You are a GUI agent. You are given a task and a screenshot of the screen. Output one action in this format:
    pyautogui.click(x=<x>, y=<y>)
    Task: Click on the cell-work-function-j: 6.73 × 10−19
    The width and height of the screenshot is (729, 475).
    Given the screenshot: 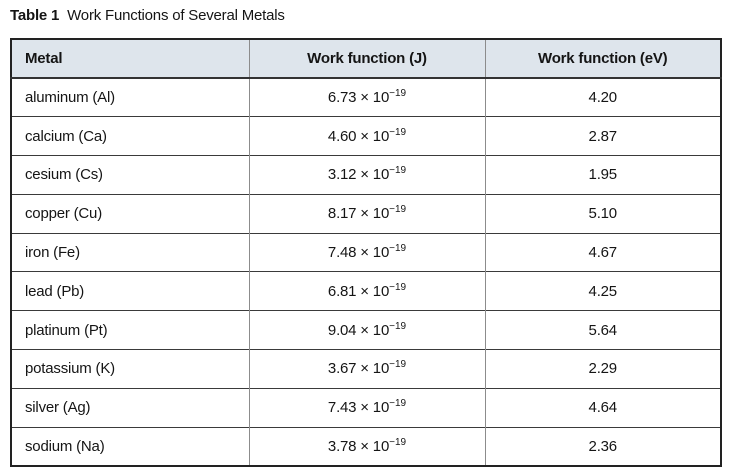 What is the action you would take?
    pyautogui.click(x=366, y=97)
    